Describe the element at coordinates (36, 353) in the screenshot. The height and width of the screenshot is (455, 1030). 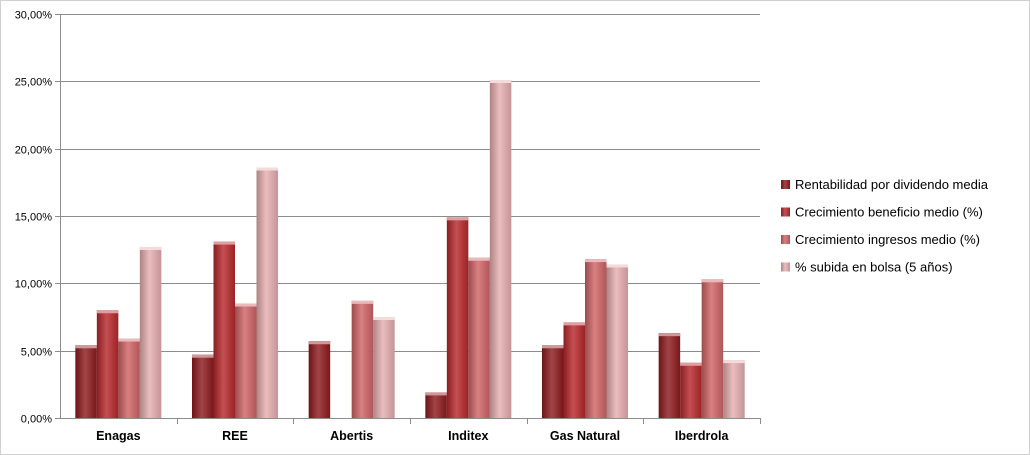
I see `y-tick-label: 5,00%` at that location.